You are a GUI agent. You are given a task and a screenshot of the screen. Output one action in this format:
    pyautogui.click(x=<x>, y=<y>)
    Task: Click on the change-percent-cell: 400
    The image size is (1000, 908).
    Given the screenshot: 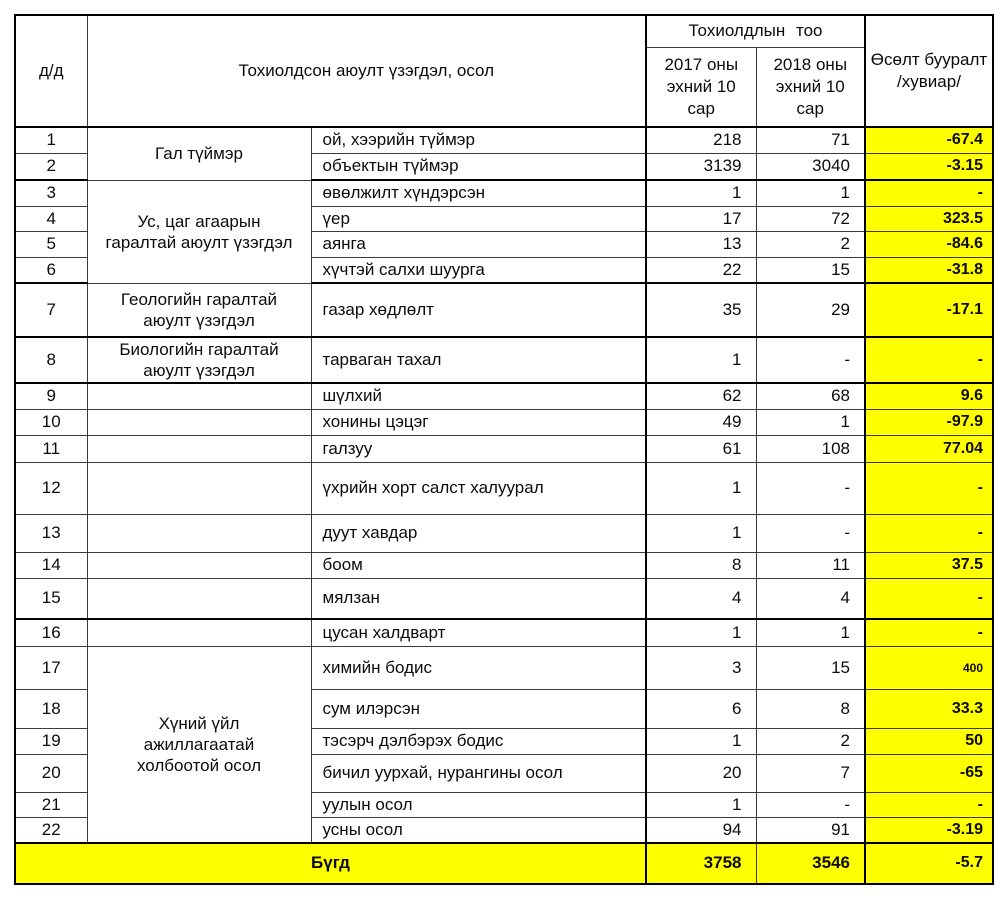 What is the action you would take?
    pyautogui.click(x=929, y=667)
    